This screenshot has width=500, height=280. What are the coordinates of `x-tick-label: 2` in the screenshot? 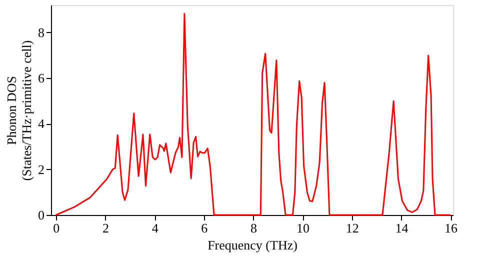 It's located at (106, 228).